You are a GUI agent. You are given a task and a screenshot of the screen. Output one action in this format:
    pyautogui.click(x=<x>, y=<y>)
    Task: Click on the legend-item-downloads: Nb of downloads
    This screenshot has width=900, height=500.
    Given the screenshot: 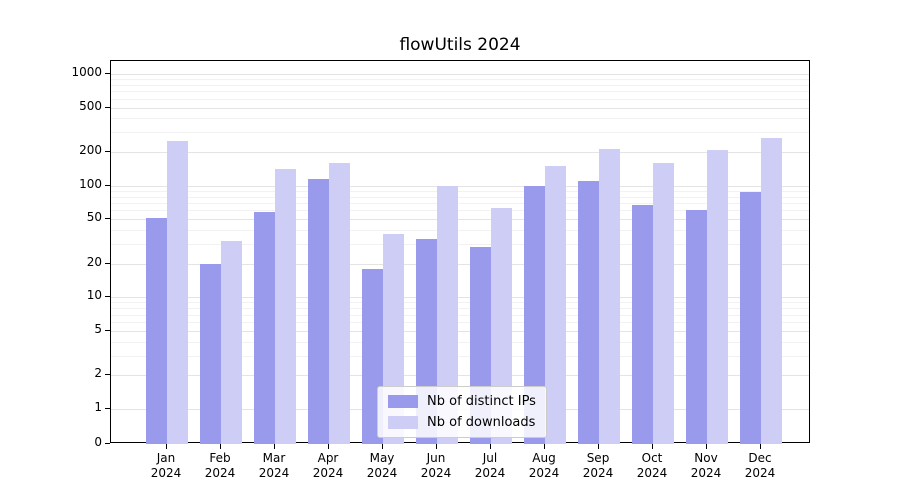 What is the action you would take?
    pyautogui.click(x=462, y=422)
    